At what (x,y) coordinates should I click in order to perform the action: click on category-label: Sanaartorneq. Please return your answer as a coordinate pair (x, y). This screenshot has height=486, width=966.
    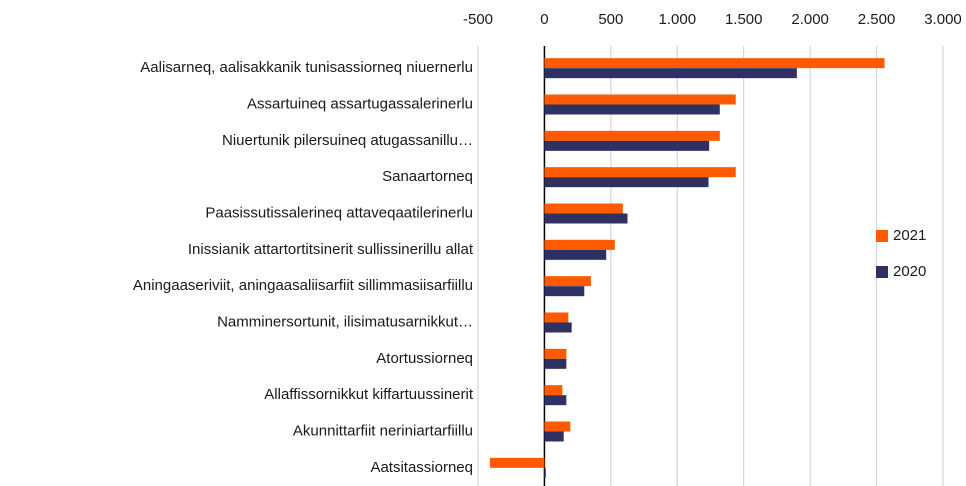
    Looking at the image, I should click on (427, 176).